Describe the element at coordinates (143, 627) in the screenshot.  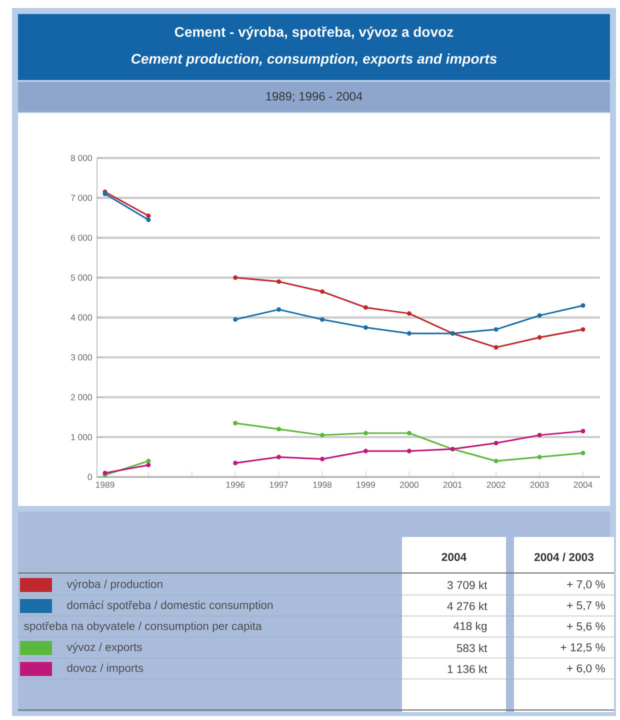
I see `text: spotřeba na obyvatele / consumption per capita` at that location.